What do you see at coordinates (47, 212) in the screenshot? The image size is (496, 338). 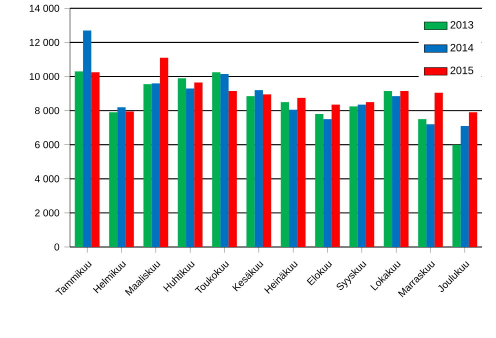 I see `y-tick-label: 2 000` at bounding box center [47, 212].